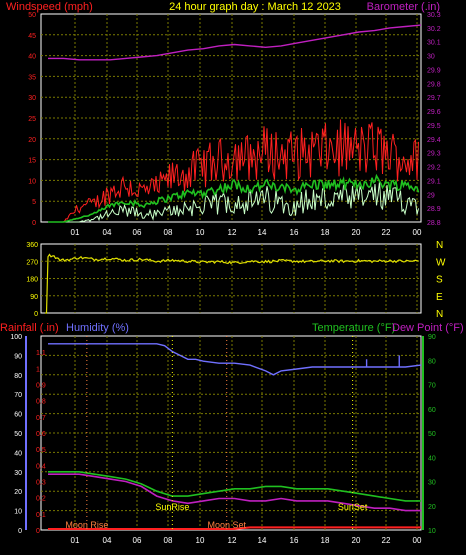  I want to click on annotation-label-2: Moon Set, so click(226, 525).